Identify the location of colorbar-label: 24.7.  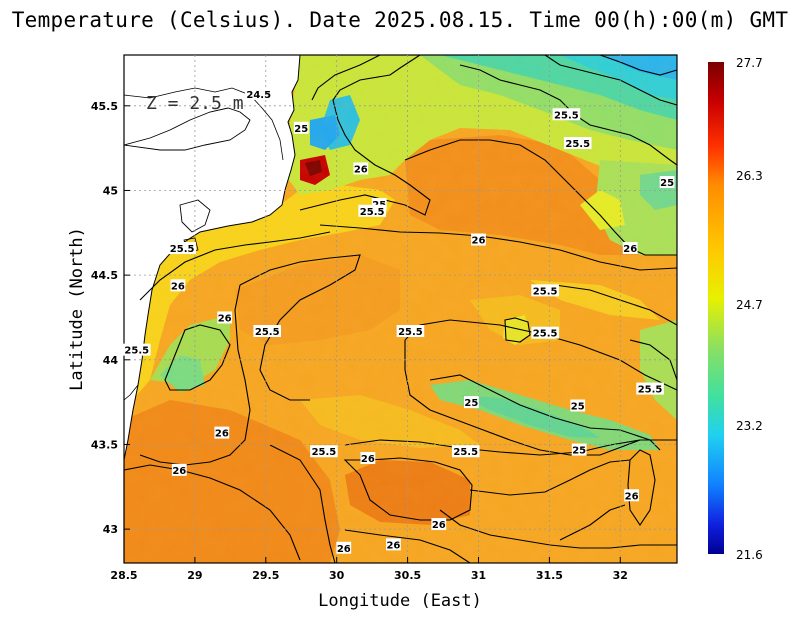
(749, 305).